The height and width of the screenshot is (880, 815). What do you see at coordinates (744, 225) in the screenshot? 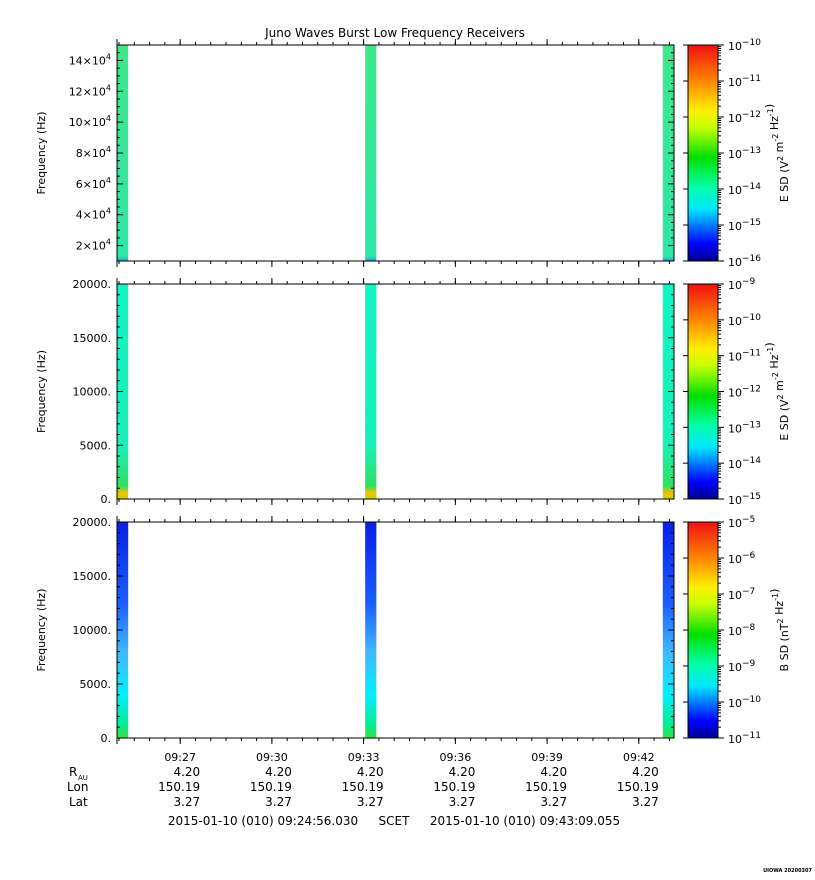
I see `colorbar-tick-label-top-1: 10−15` at bounding box center [744, 225].